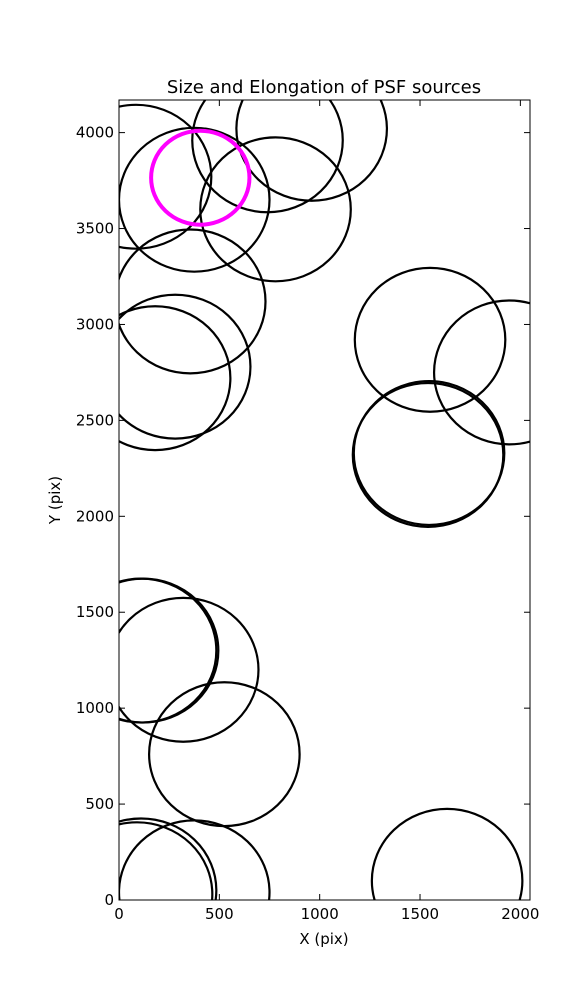 The width and height of the screenshot is (588, 1000). What do you see at coordinates (95, 133) in the screenshot?
I see `y-tick-label: 4000` at bounding box center [95, 133].